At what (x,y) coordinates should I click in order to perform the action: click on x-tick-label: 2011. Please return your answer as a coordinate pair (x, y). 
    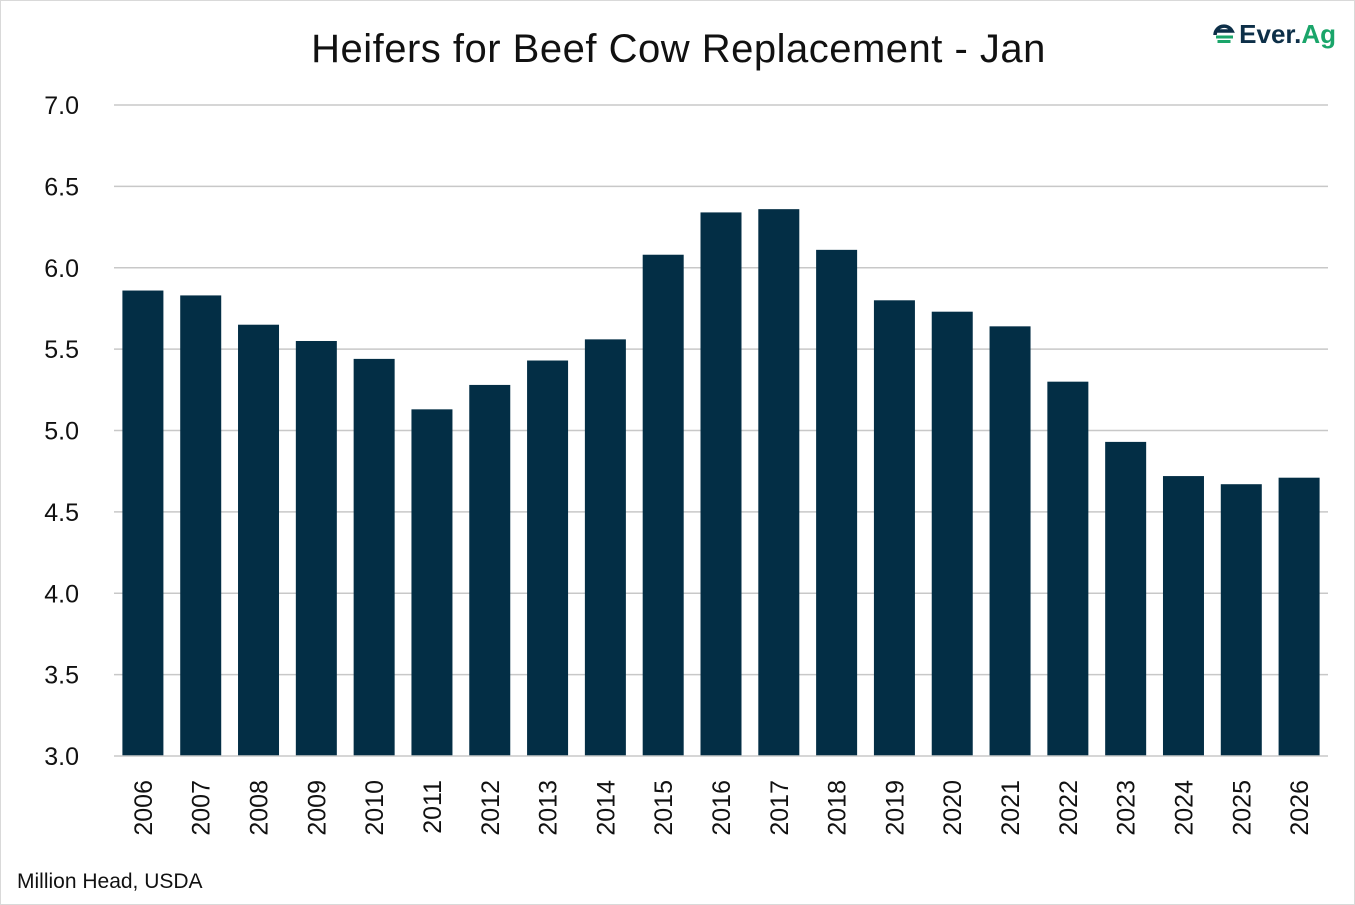
    Looking at the image, I should click on (433, 807).